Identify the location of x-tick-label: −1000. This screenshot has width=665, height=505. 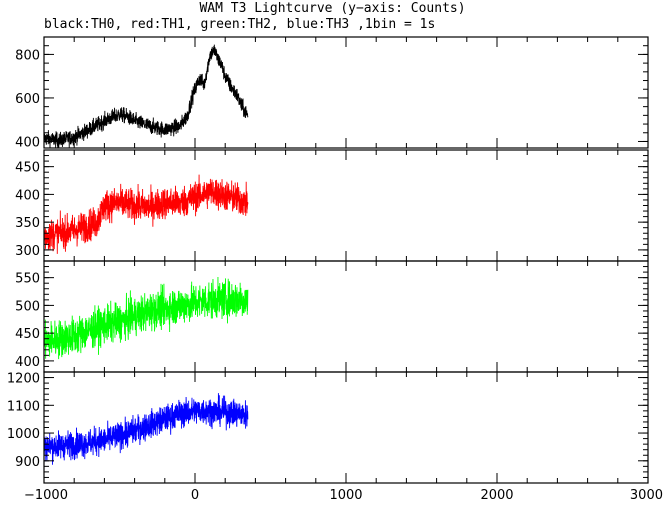
(46, 495).